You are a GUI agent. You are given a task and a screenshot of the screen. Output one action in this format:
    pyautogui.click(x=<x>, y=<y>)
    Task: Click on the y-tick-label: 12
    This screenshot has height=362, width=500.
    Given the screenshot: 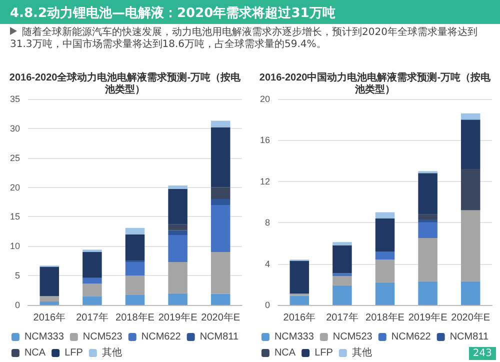 What is the action you would take?
    pyautogui.click(x=265, y=181)
    